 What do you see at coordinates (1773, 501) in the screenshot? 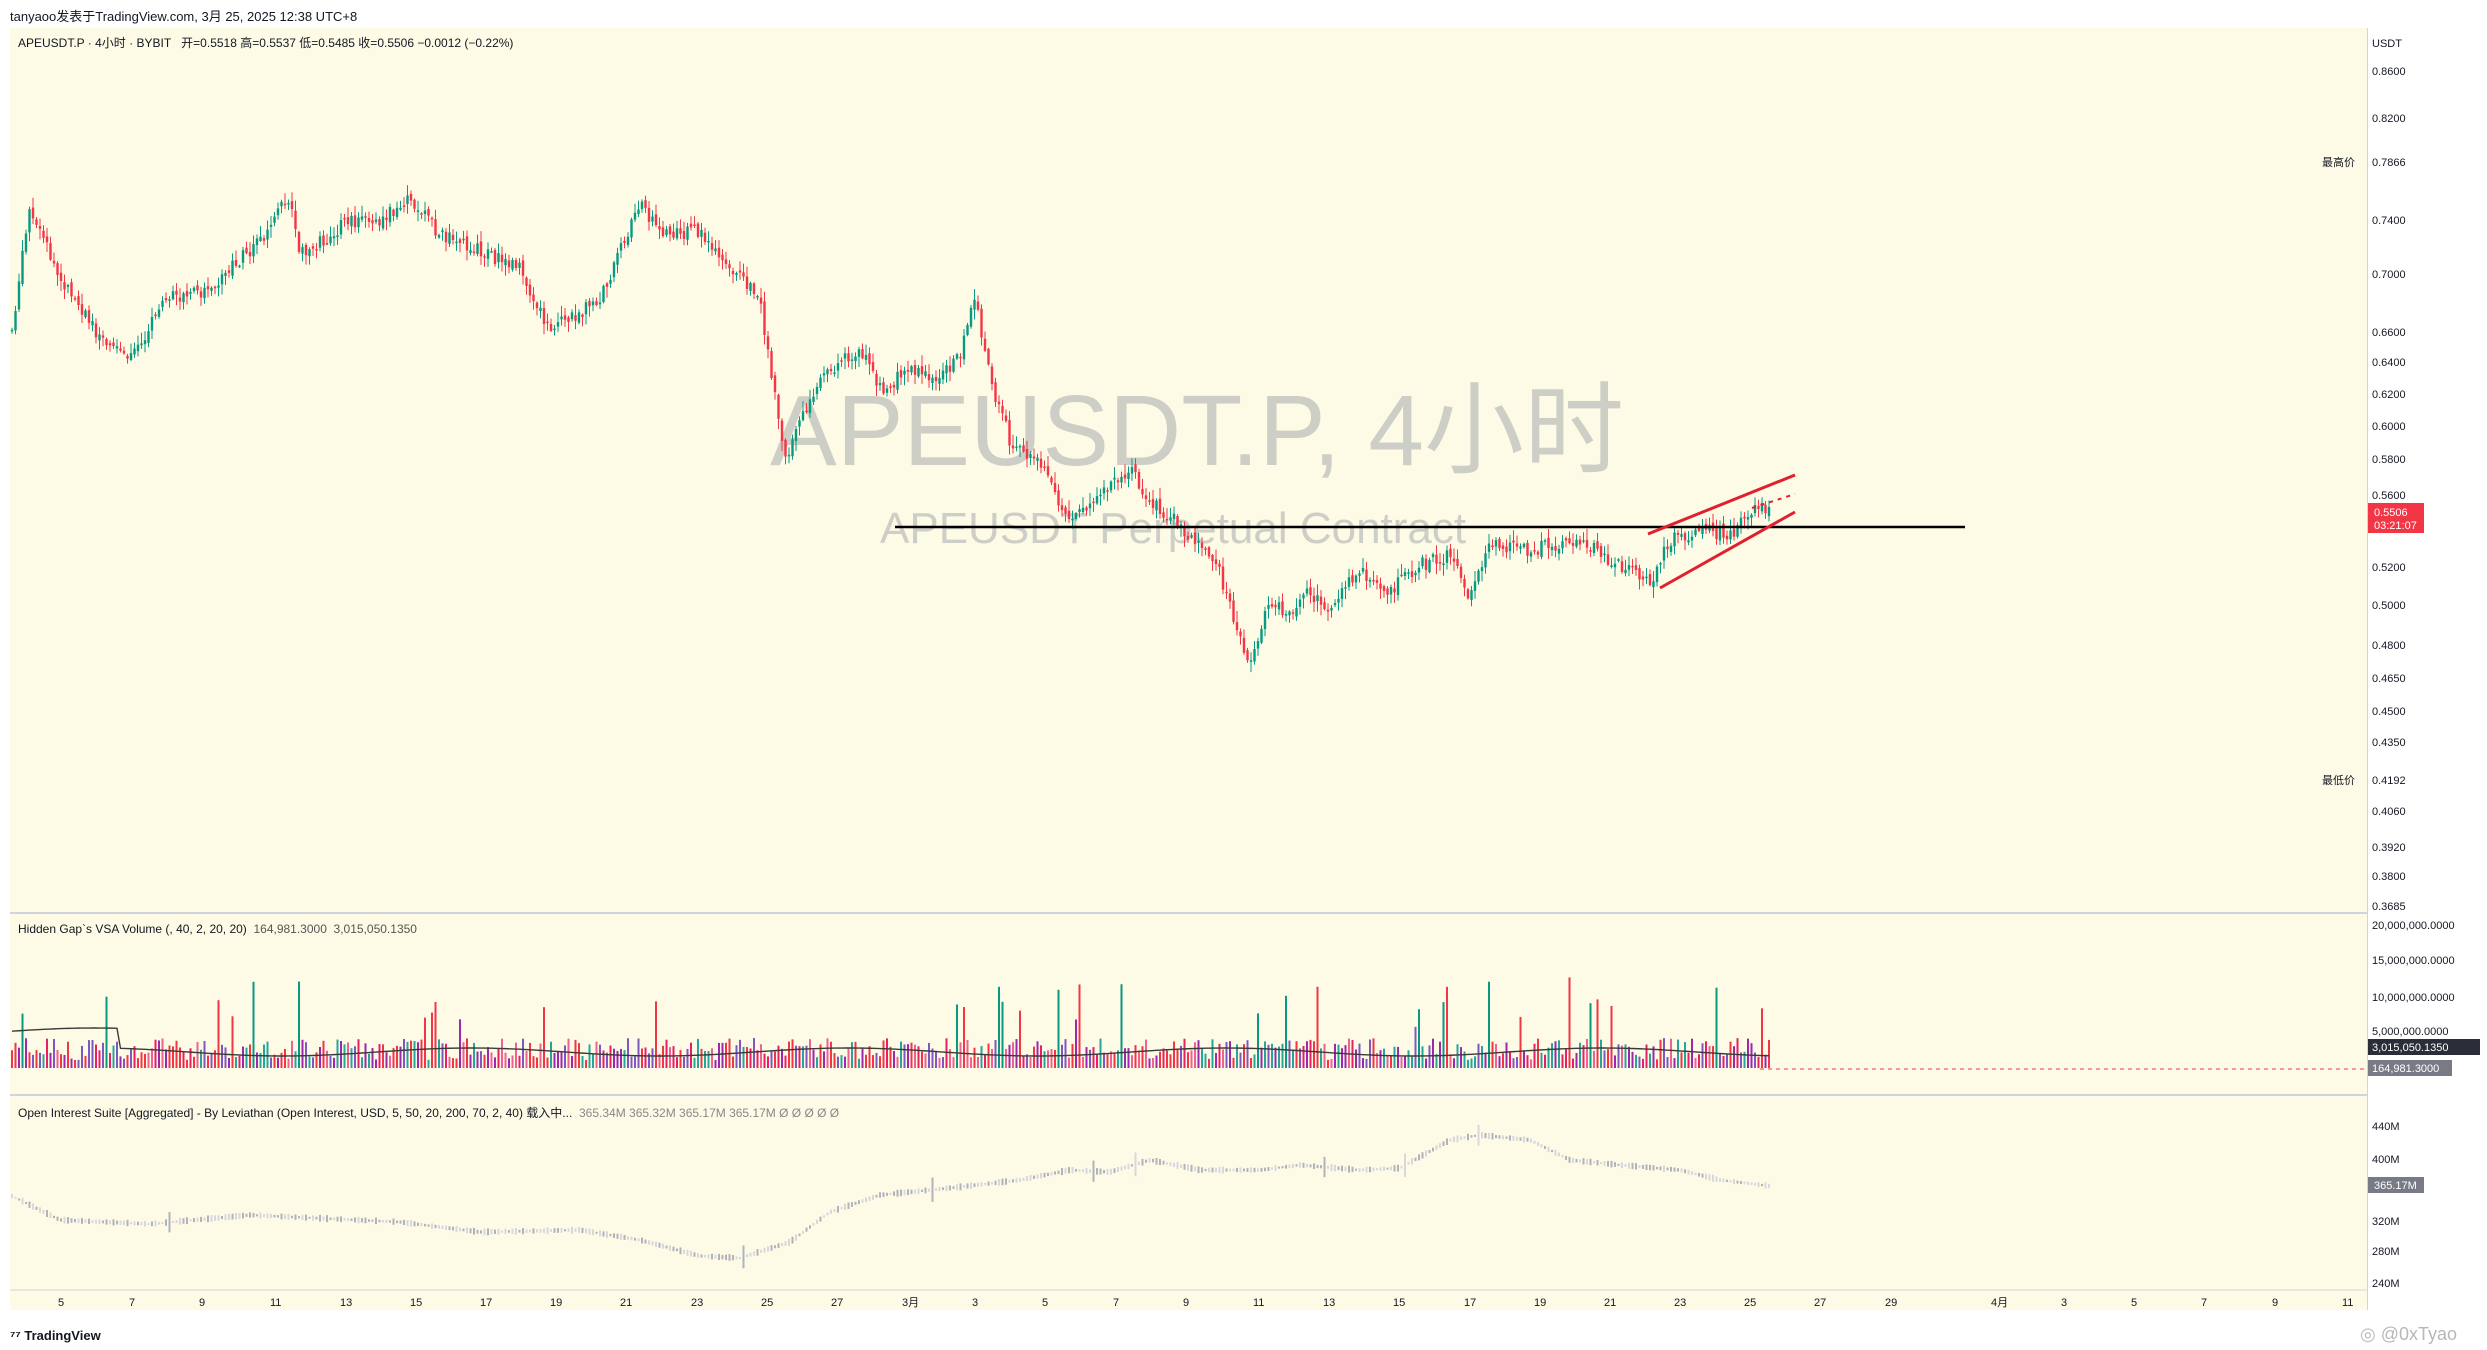
I see `channel-mid-projection` at bounding box center [1773, 501].